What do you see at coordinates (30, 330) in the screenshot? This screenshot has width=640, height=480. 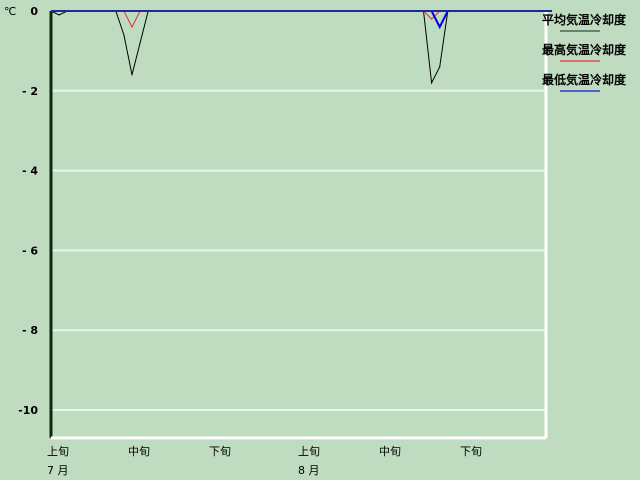 I see `y-tick-label: - 8` at bounding box center [30, 330].